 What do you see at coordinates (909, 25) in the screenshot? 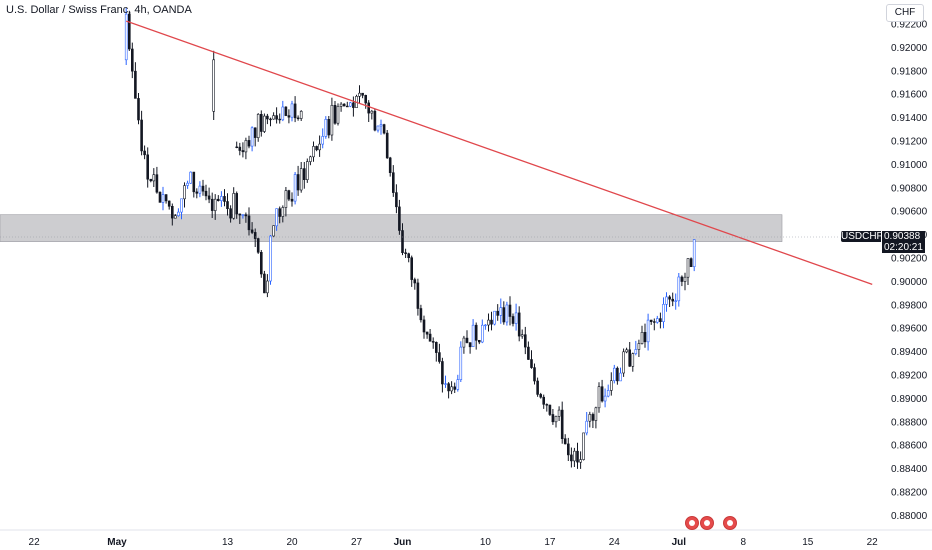
I see `y-axis-tick-label: 0.92200` at bounding box center [909, 25].